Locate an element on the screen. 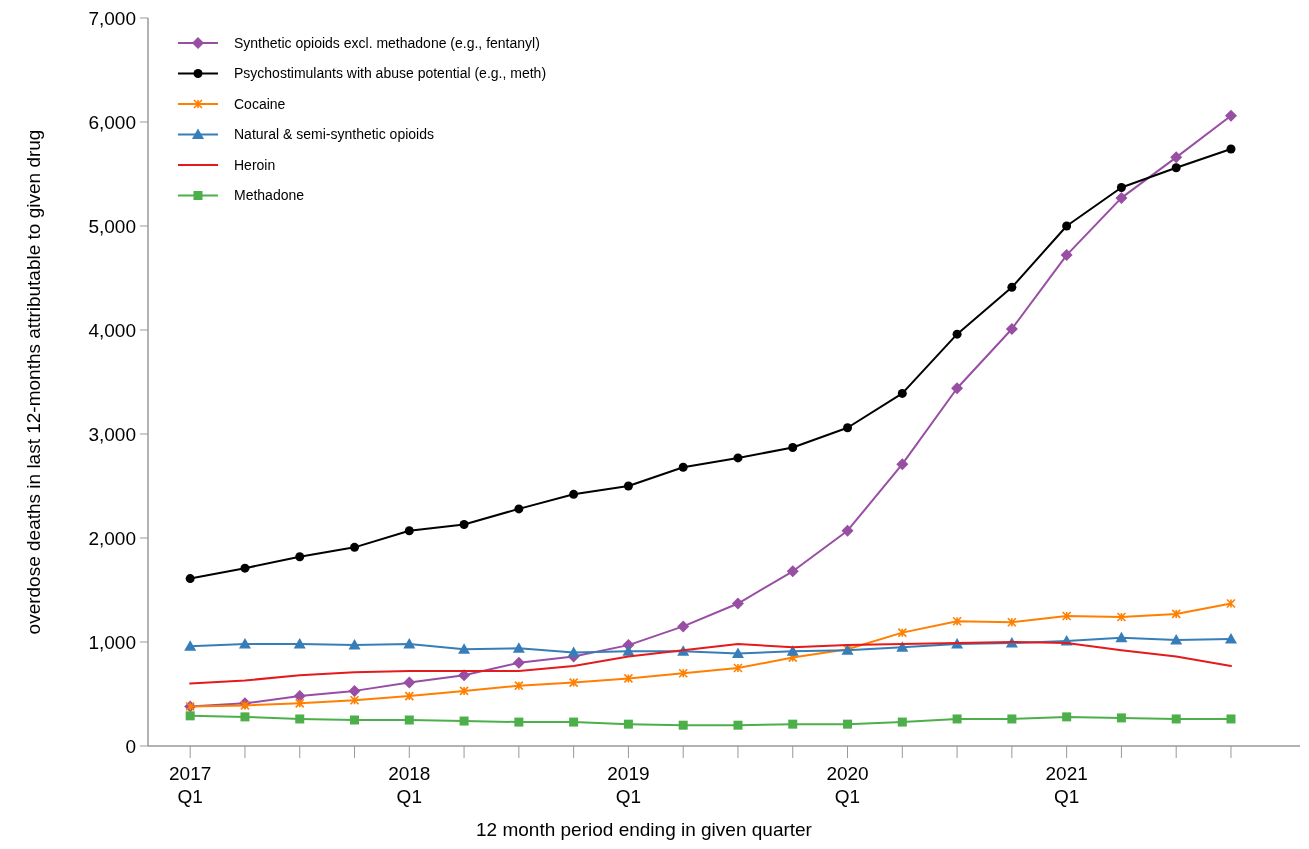 The image size is (1309, 849). y-tick-label: 2,000 is located at coordinates (112, 538).